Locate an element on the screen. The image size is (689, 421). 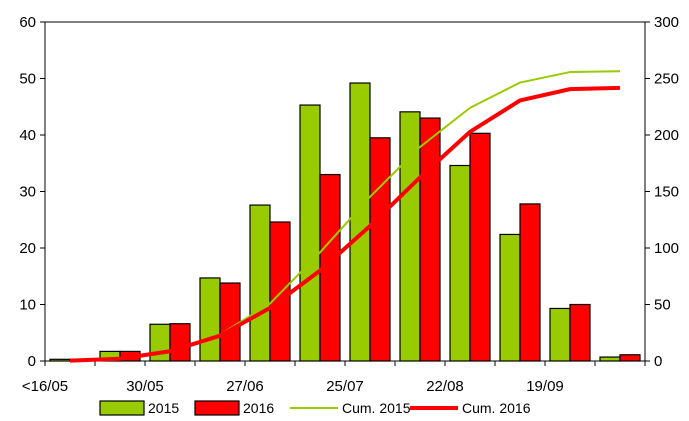
right-axis-tick-label: 200 is located at coordinates (666, 135).